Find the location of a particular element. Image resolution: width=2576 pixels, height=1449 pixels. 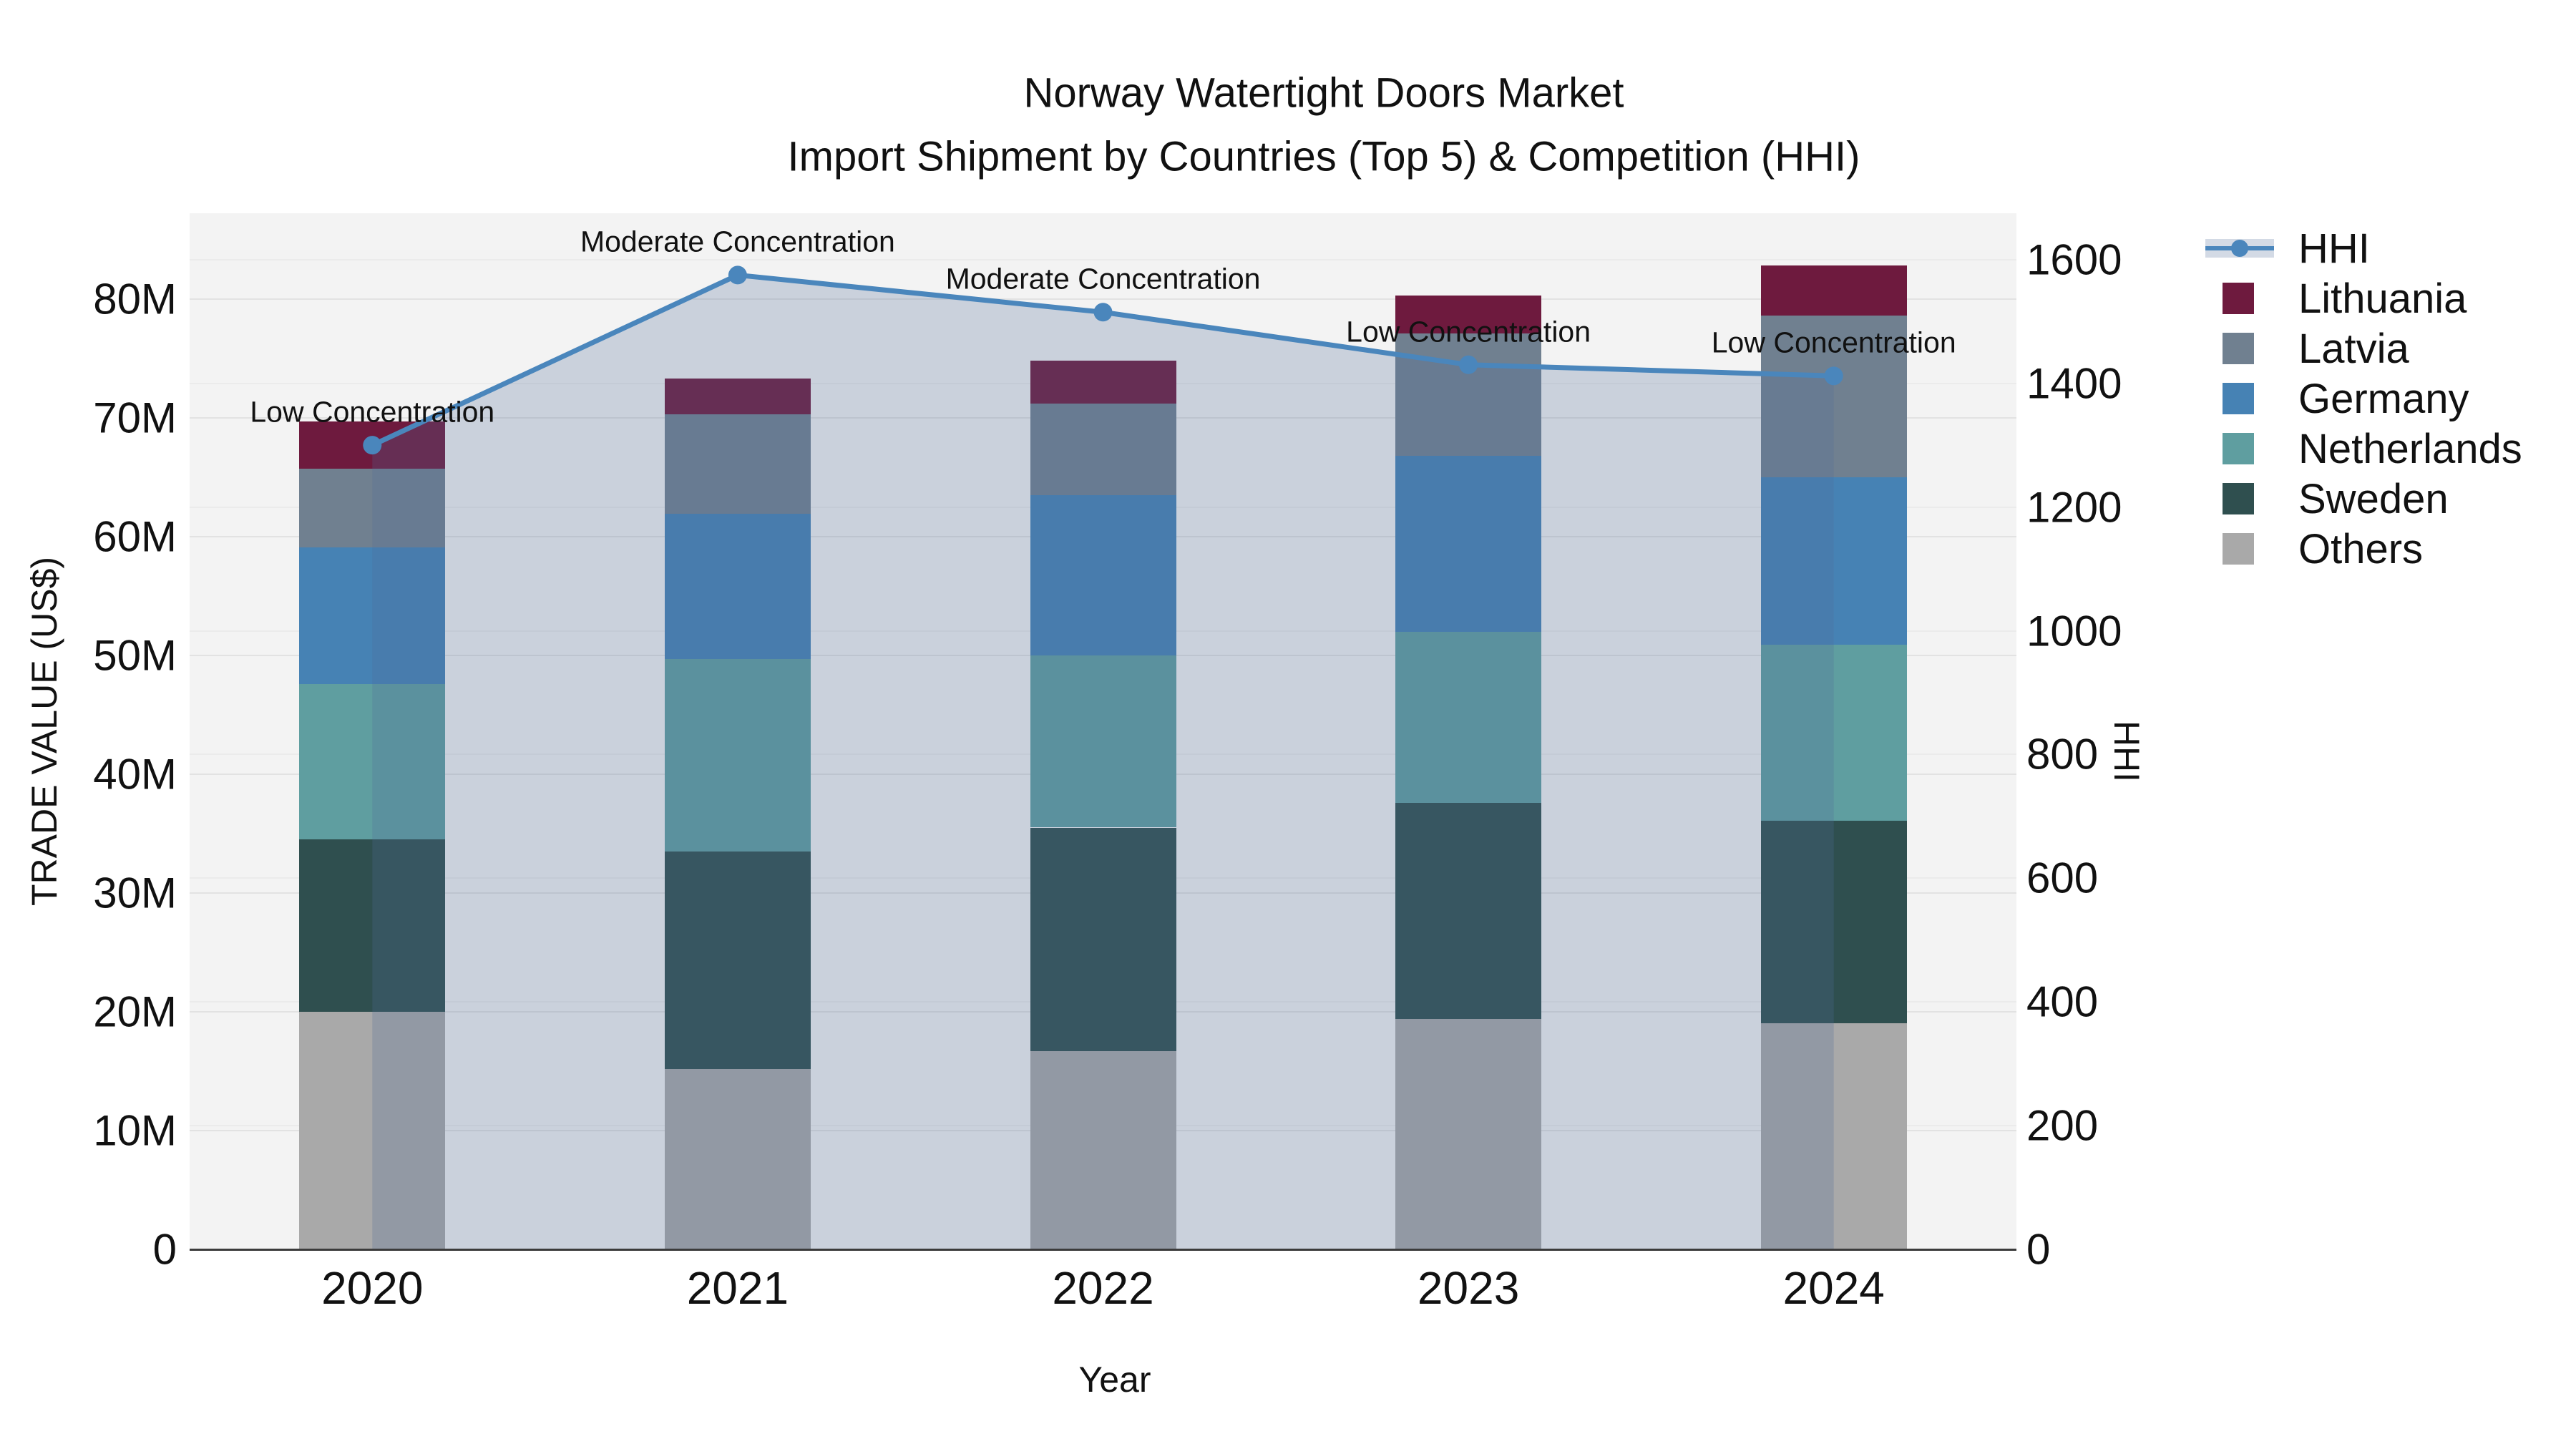

annotation-2021: Moderate Concentration is located at coordinates (737, 241).